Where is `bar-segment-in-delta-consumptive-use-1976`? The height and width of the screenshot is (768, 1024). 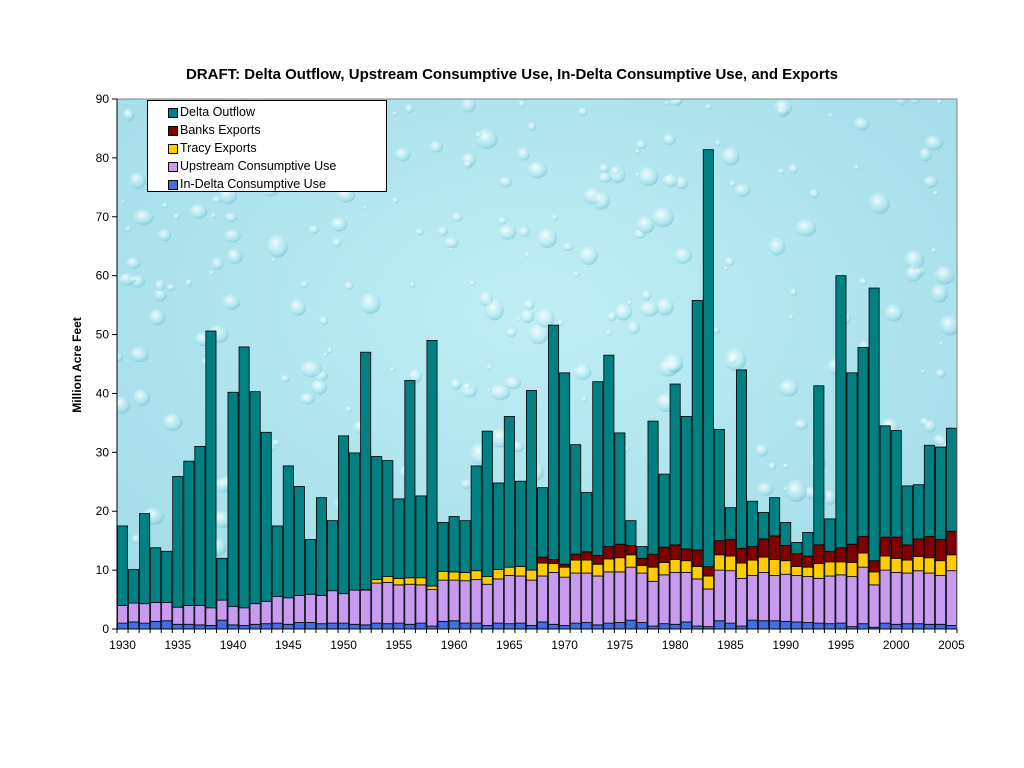
bar-segment-in-delta-consumptive-use-1976 is located at coordinates (631, 624).